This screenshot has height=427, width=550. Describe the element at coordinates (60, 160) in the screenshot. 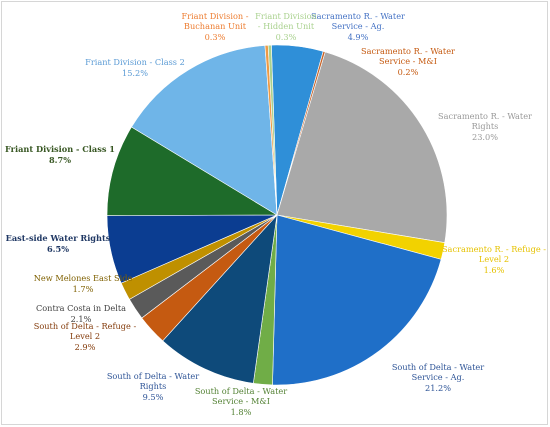

I see `slice-value-friant-division-class-1: 8.7%` at that location.